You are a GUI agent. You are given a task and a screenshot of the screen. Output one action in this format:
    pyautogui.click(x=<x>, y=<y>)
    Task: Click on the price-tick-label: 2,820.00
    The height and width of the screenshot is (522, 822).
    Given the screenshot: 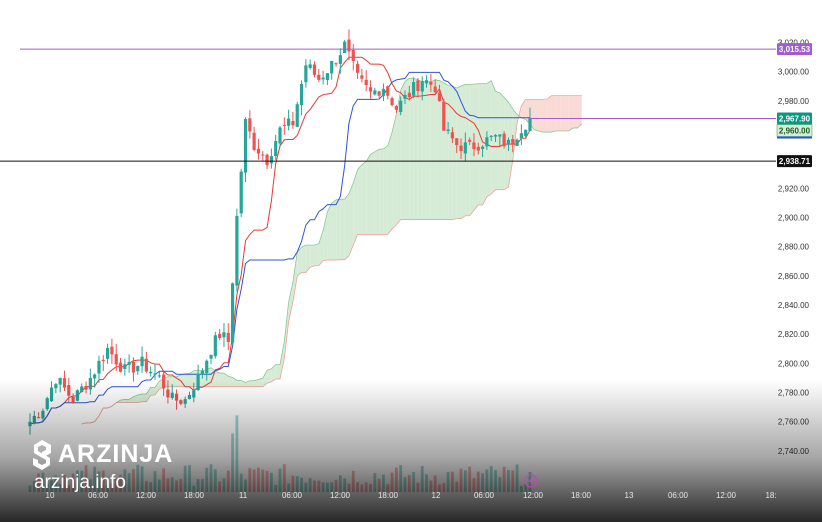 What is the action you would take?
    pyautogui.click(x=794, y=334)
    